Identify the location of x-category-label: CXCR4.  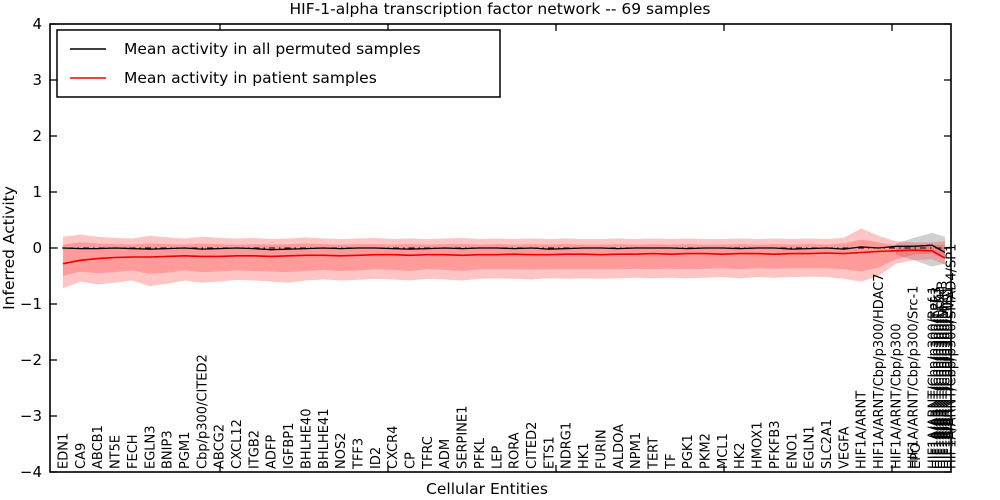
(393, 447).